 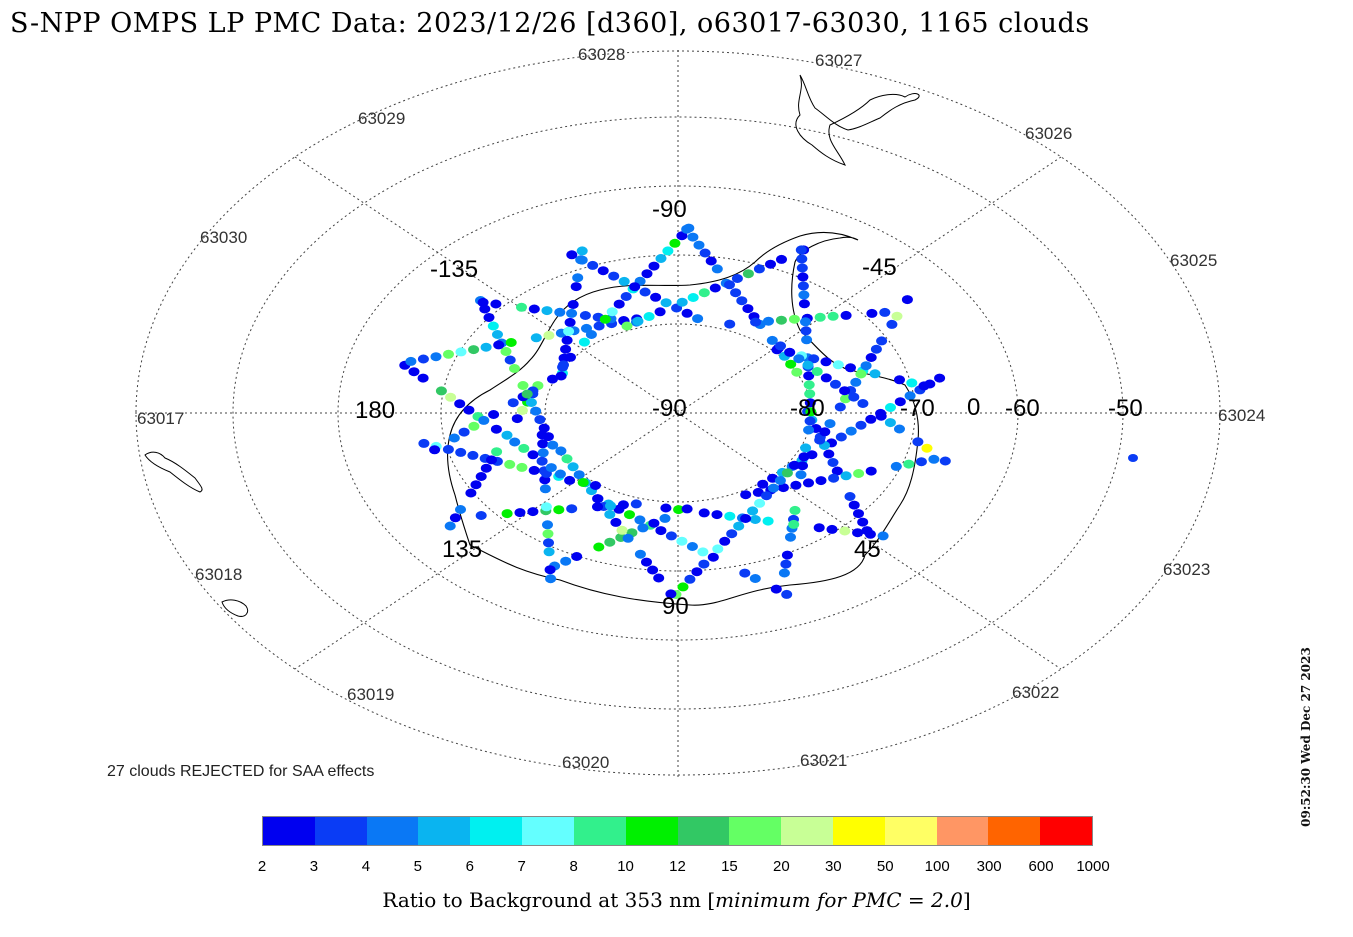 What do you see at coordinates (781, 866) in the screenshot?
I see `colorbar-tick-label: 20` at bounding box center [781, 866].